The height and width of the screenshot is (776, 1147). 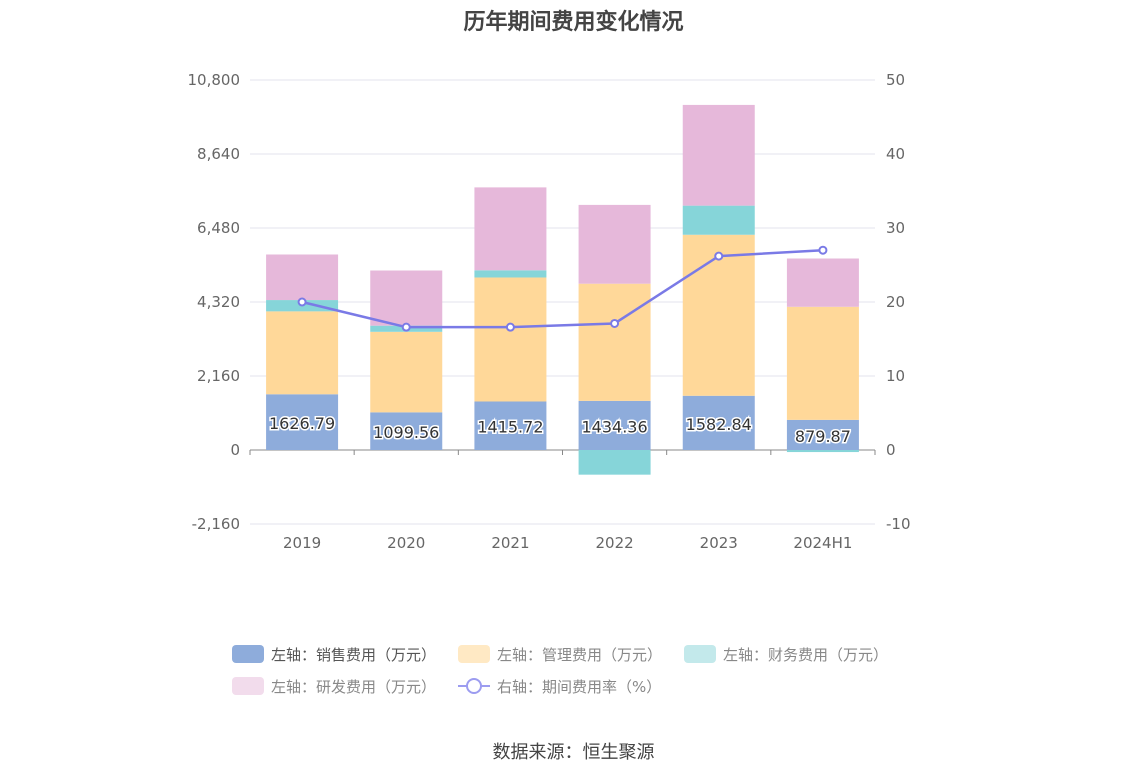 What do you see at coordinates (891, 450) in the screenshot?
I see `y-right-tick-label: 0` at bounding box center [891, 450].